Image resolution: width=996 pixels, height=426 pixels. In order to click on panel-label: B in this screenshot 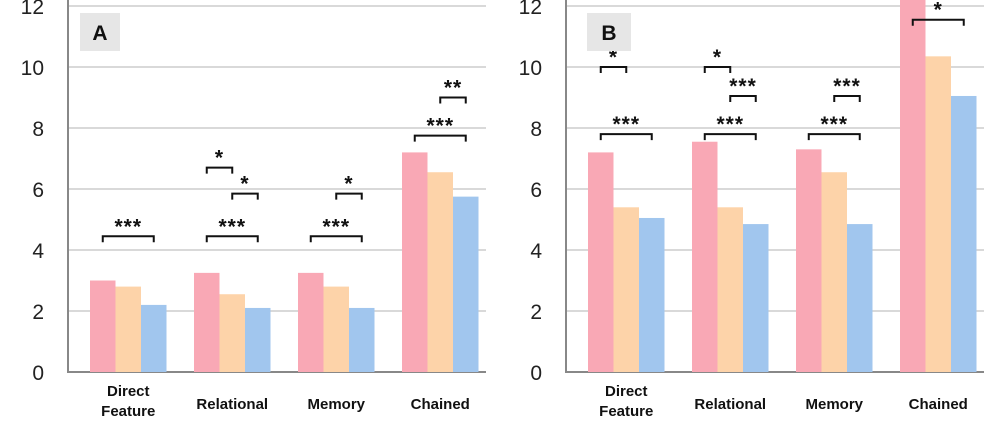, I will do `click(608, 33)`.